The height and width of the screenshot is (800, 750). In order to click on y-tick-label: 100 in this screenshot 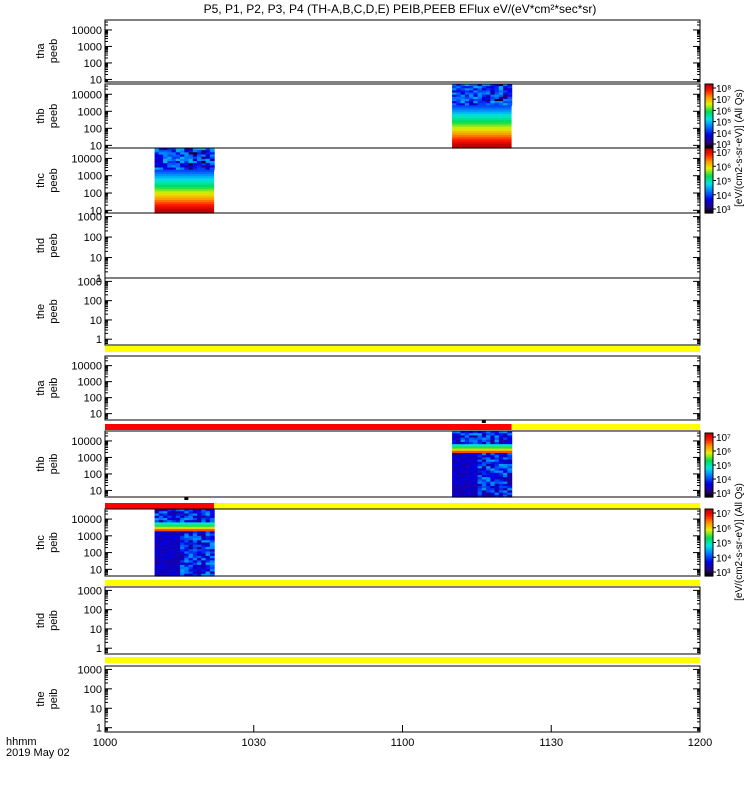, I will do `click(93, 399)`.